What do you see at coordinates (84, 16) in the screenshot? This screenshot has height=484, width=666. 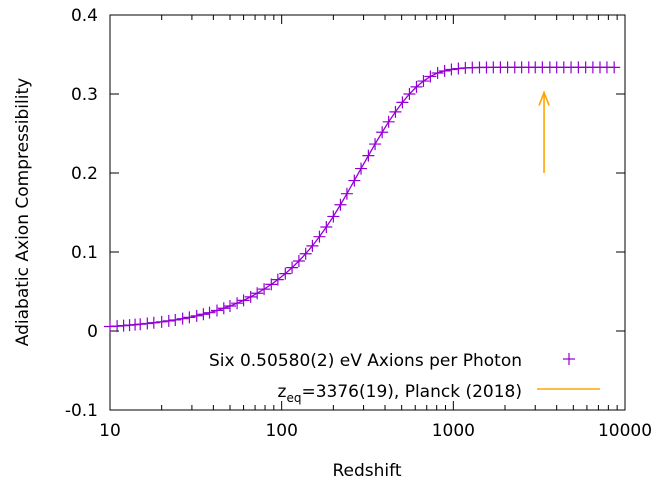 I see `y-tick-label: 0.4` at bounding box center [84, 16].